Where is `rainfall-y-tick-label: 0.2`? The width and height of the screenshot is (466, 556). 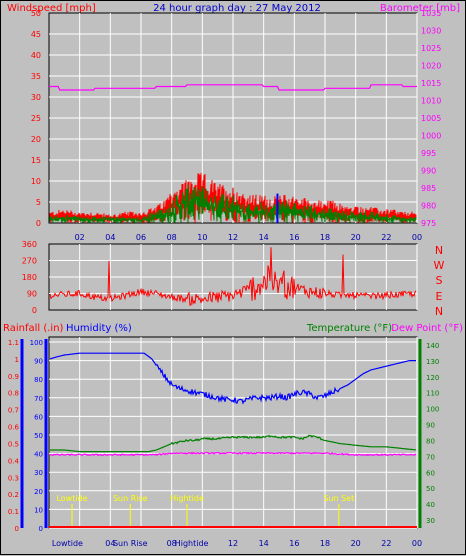 rainfall-y-tick-label: 0.2 is located at coordinates (13, 495).